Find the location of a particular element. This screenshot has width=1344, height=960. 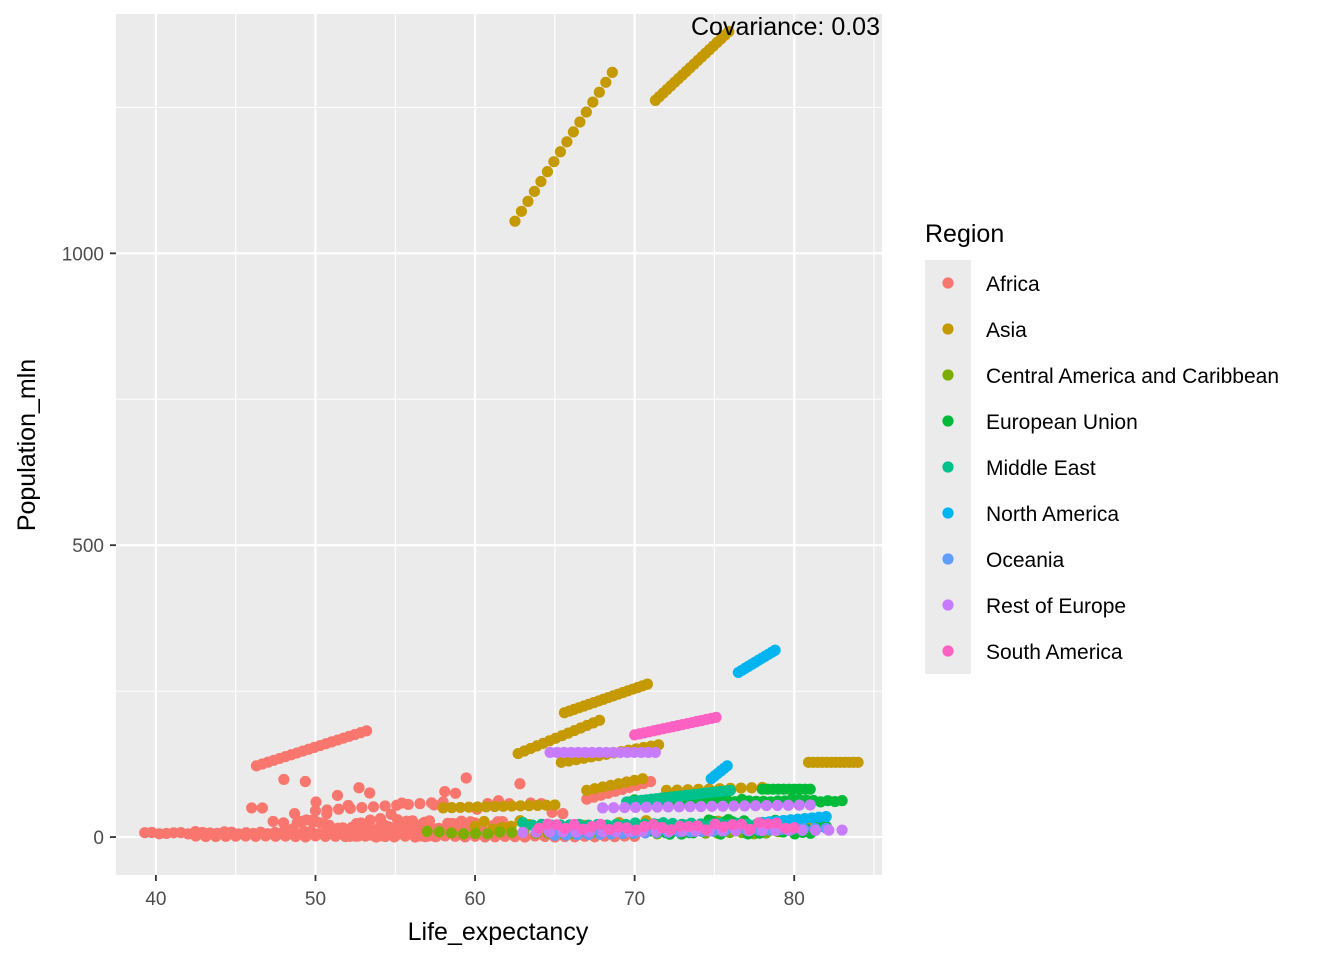

legend-label: European Union is located at coordinates (1062, 422).